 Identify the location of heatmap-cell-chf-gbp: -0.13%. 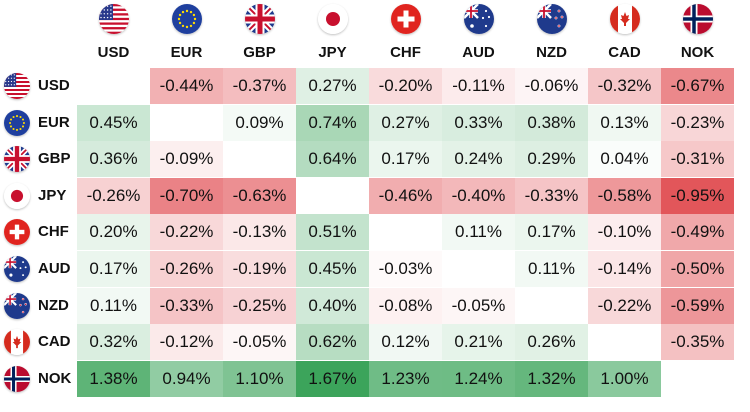
(259, 232).